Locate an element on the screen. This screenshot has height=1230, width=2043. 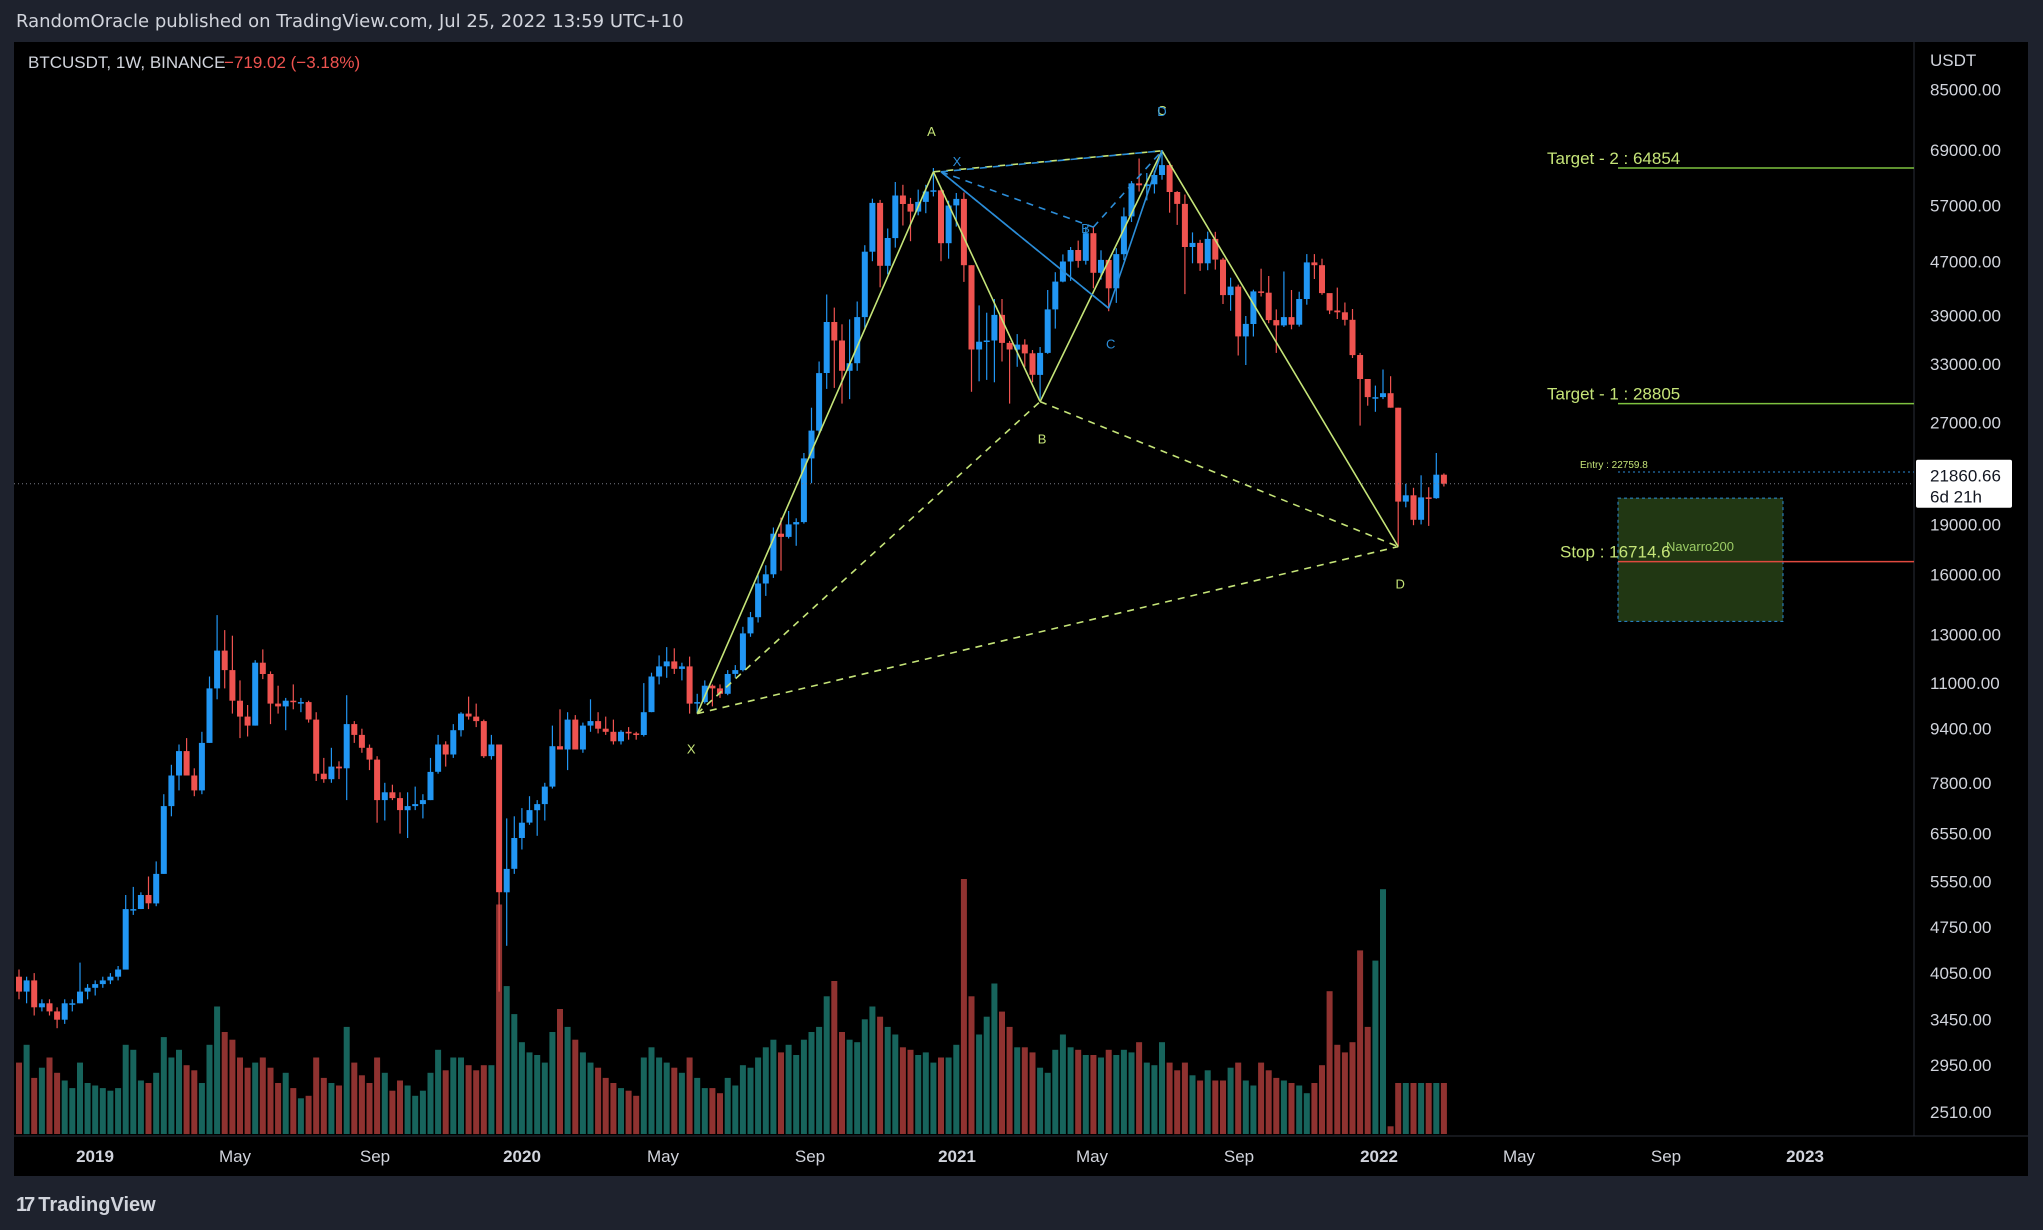
symbol-change: −719.02 (−3.18%) is located at coordinates (292, 62).